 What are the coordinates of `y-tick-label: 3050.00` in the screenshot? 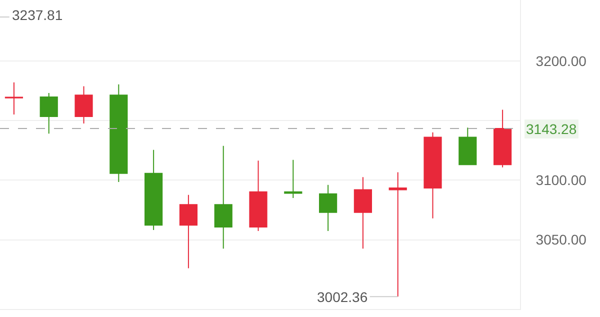 It's located at (561, 240).